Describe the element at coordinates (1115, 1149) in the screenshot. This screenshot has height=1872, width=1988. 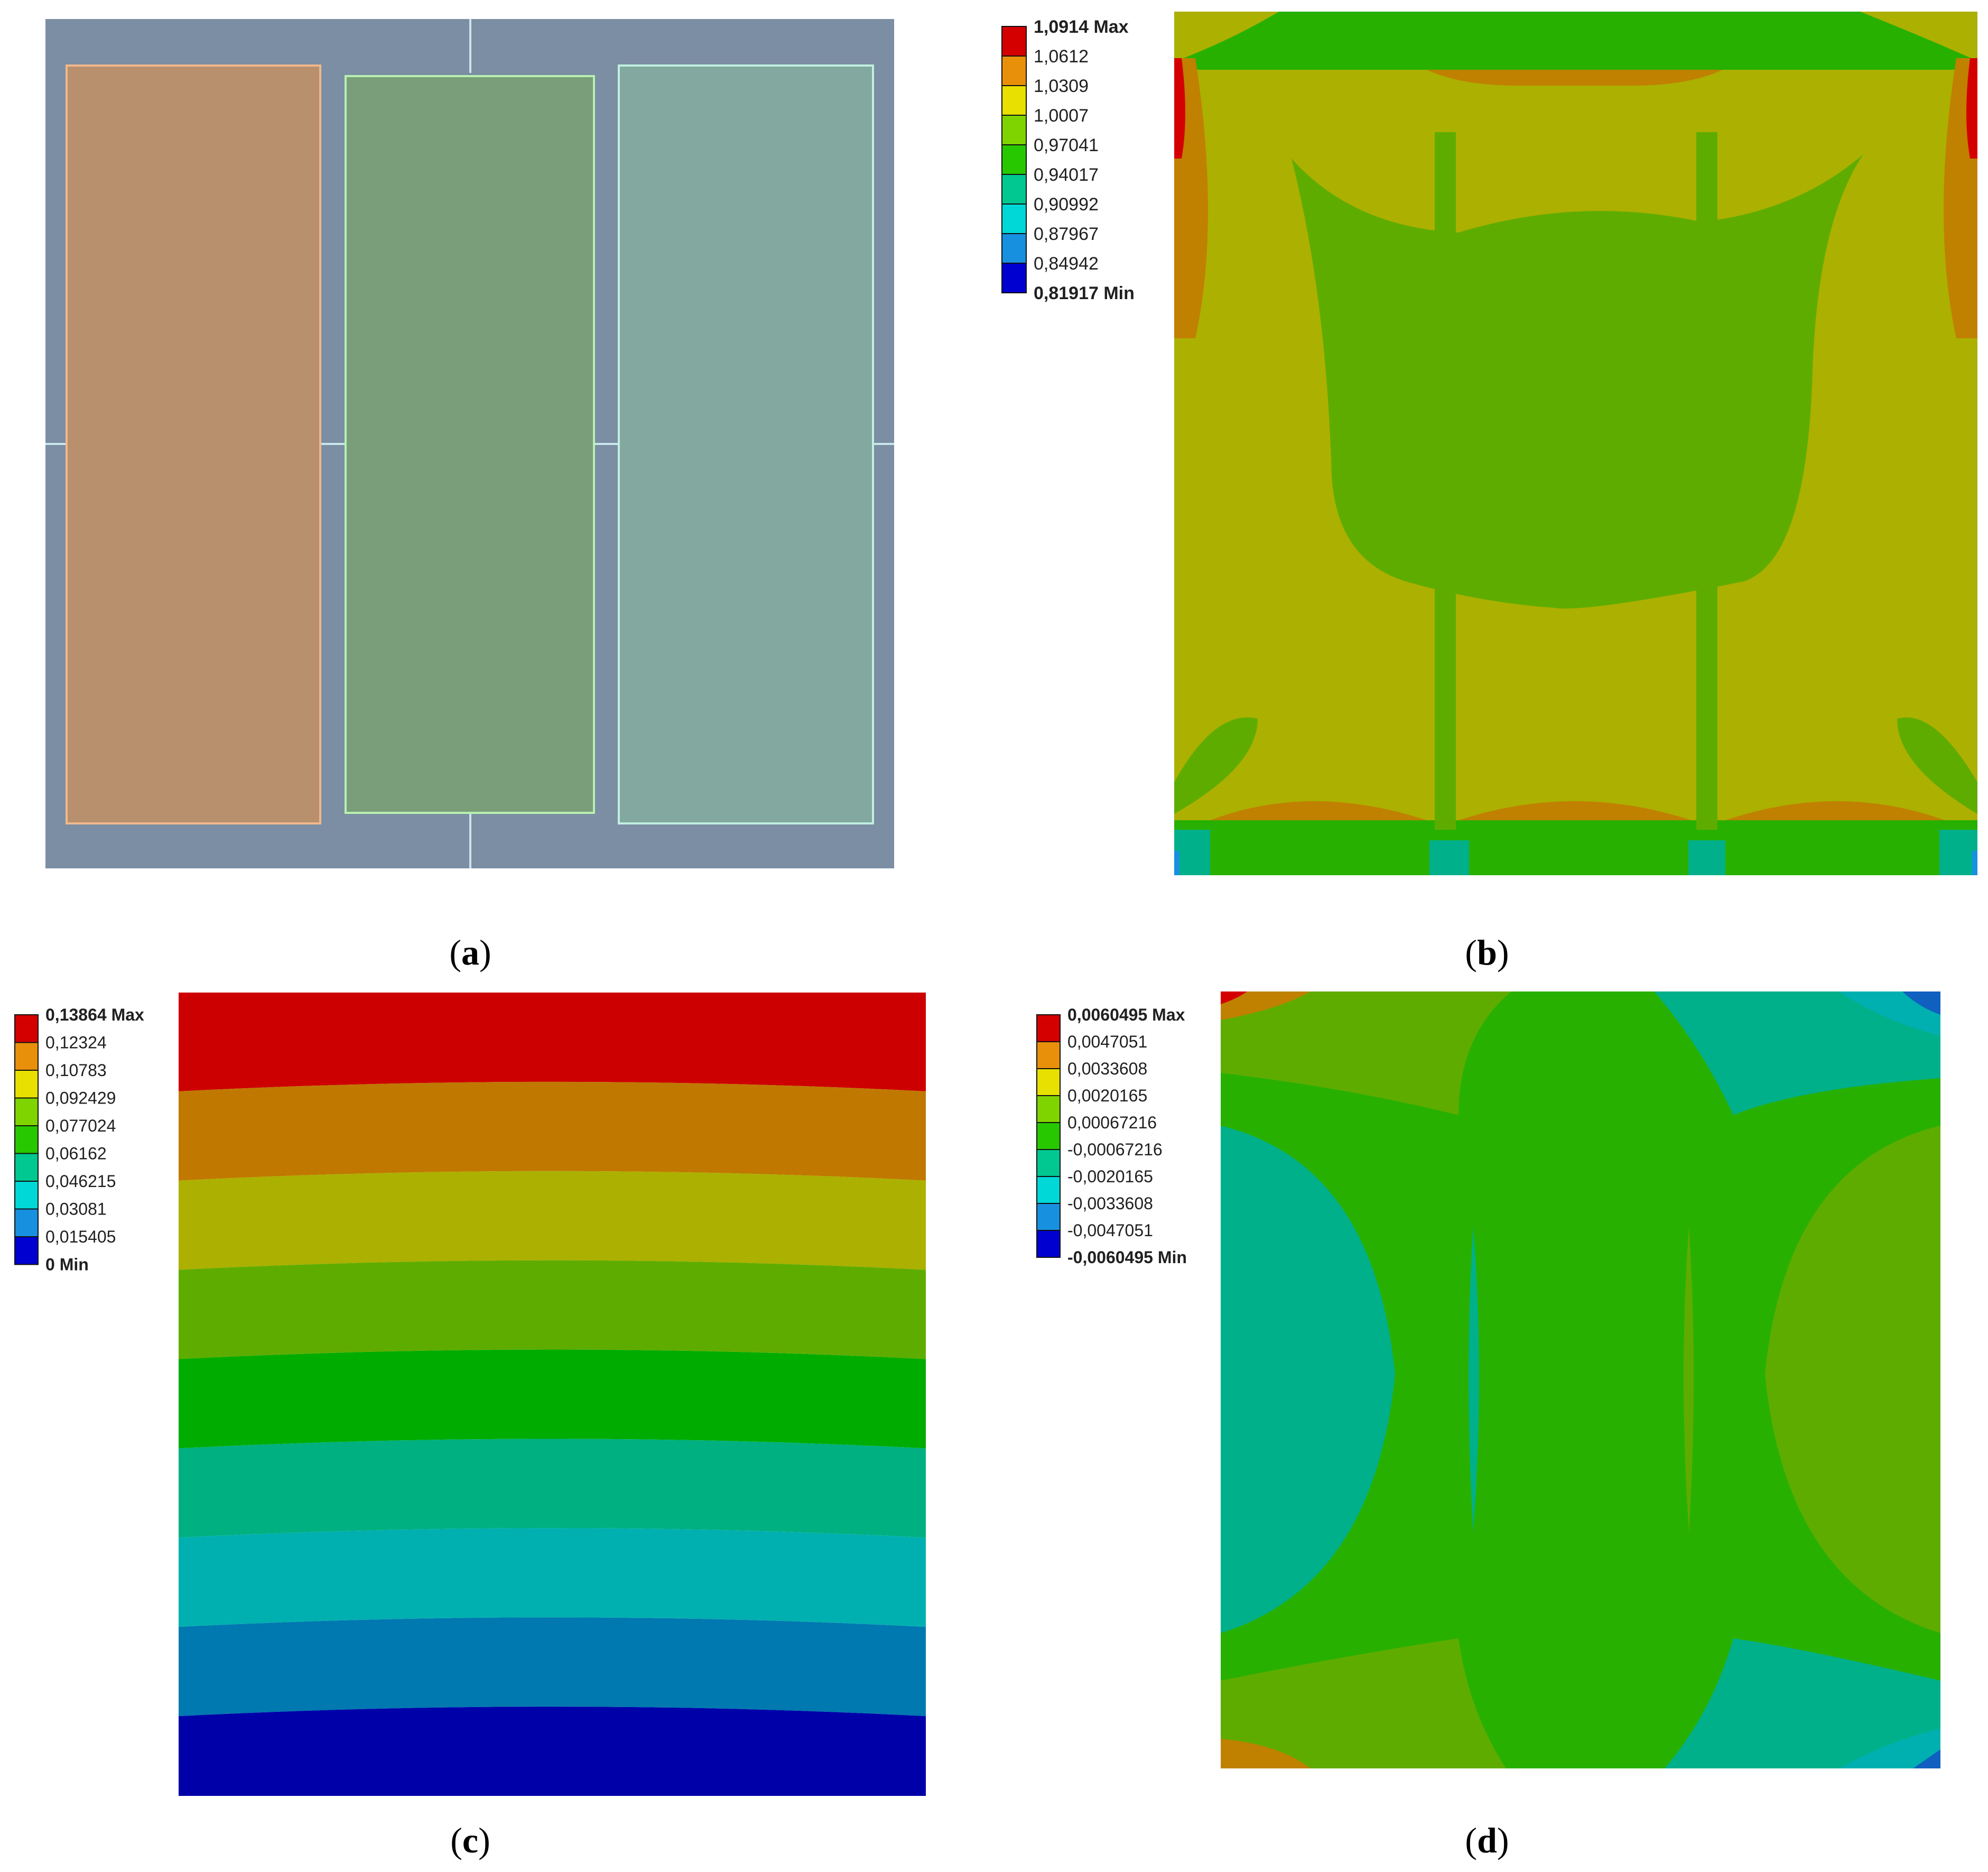
I see `legend-d-label: -0,00067216` at that location.